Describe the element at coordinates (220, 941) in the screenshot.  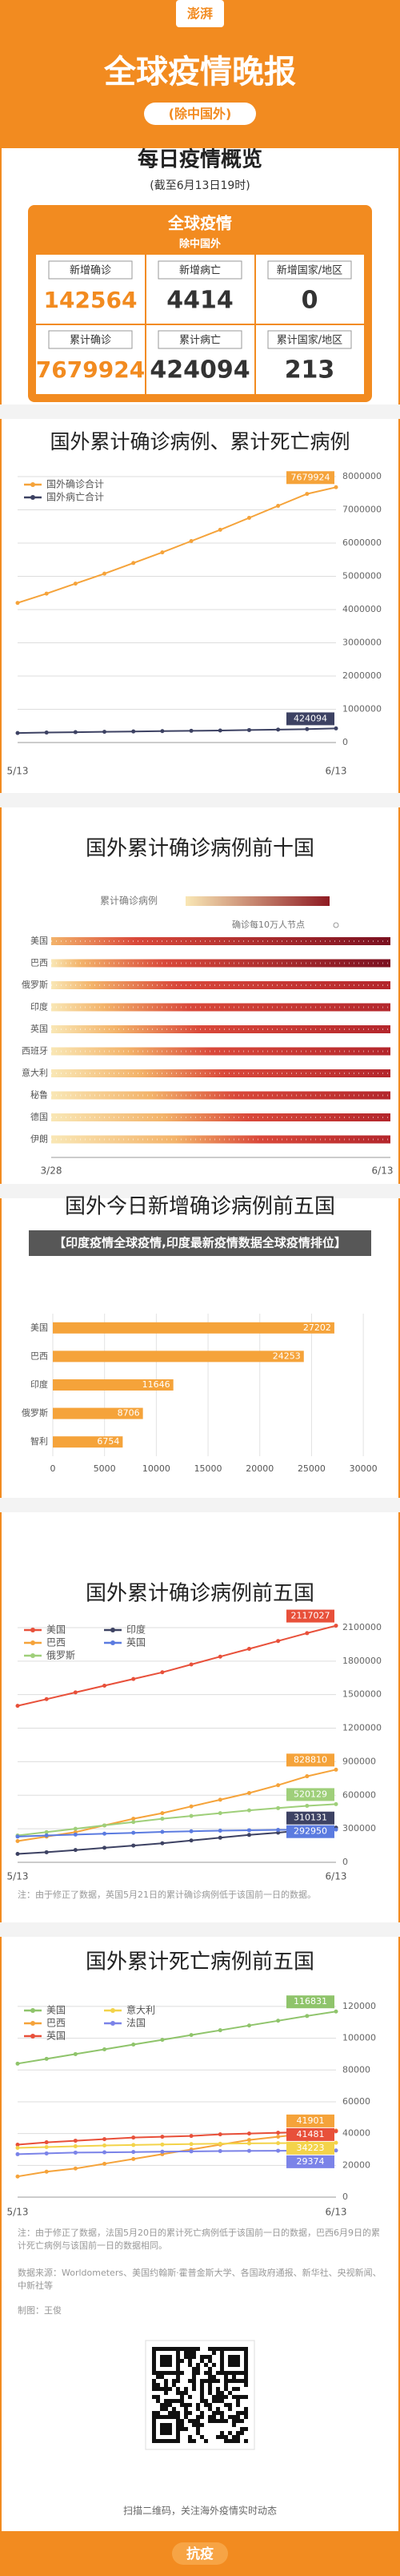
I see `row-strip` at that location.